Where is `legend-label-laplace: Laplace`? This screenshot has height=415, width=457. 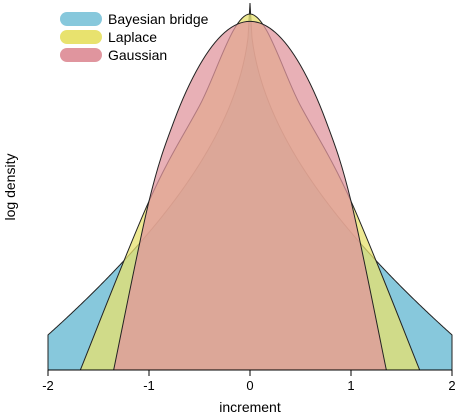
legend-label-laplace: Laplace is located at coordinates (132, 37).